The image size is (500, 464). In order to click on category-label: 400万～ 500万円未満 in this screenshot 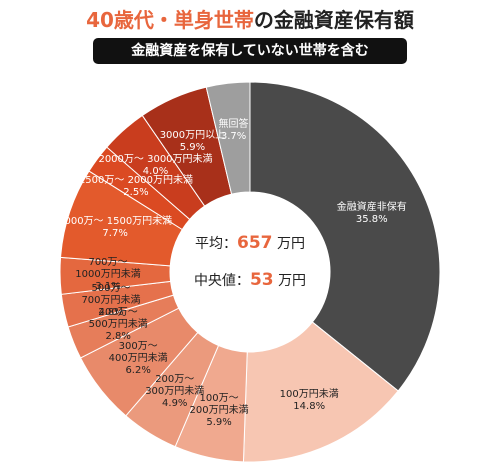, I will do `click(118, 318)`.